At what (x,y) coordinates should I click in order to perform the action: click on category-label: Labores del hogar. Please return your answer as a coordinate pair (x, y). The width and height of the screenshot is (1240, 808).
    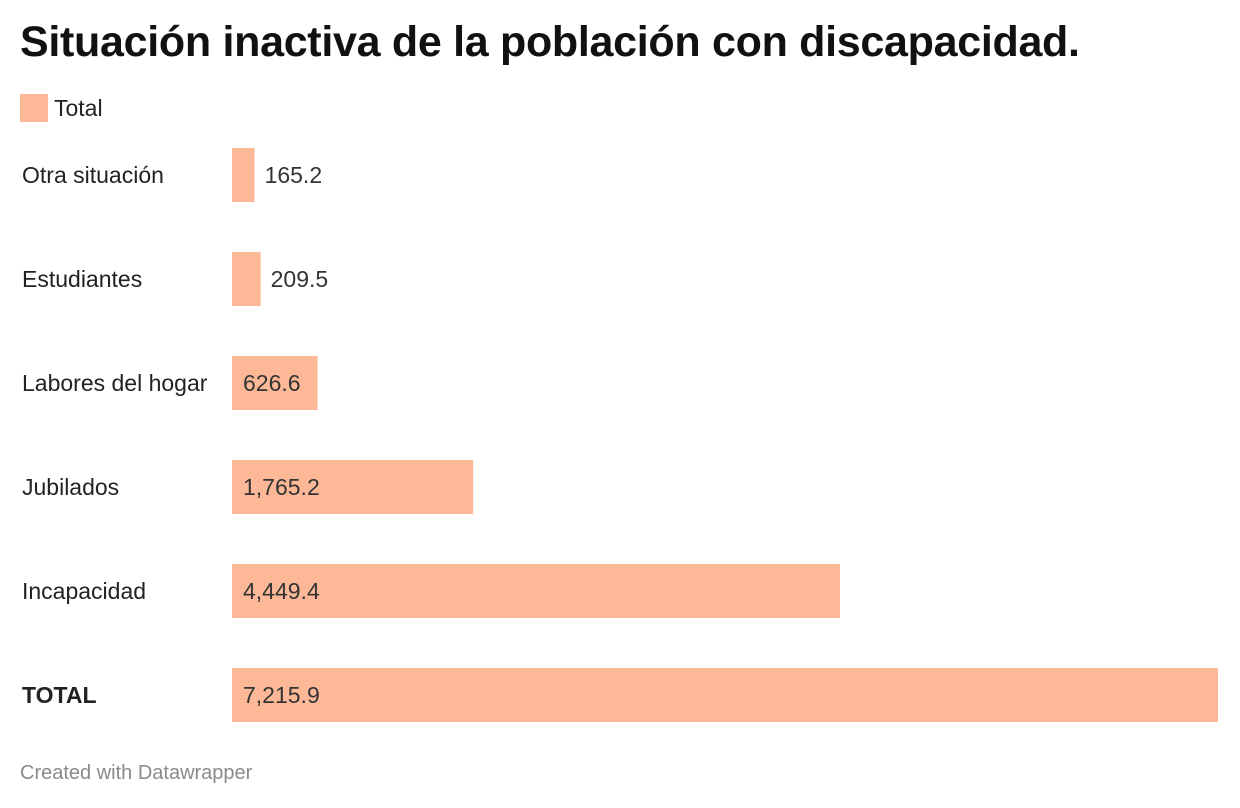
    Looking at the image, I should click on (115, 383).